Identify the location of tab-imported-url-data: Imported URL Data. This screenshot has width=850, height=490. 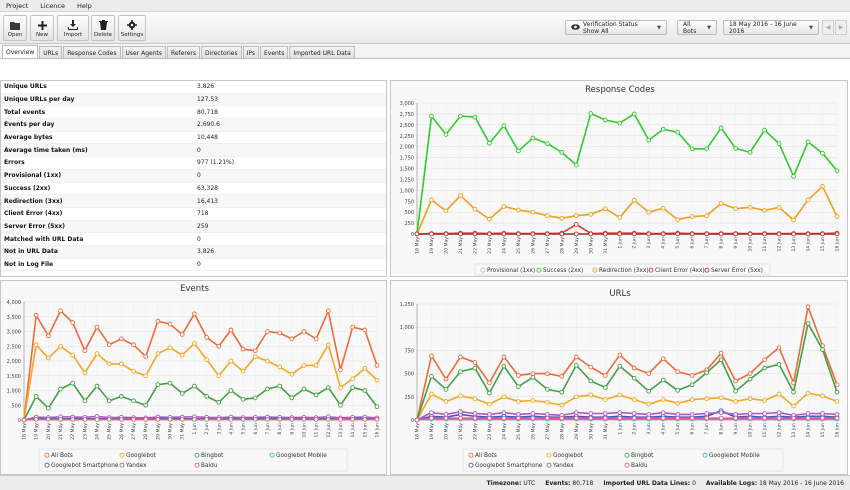
(322, 52).